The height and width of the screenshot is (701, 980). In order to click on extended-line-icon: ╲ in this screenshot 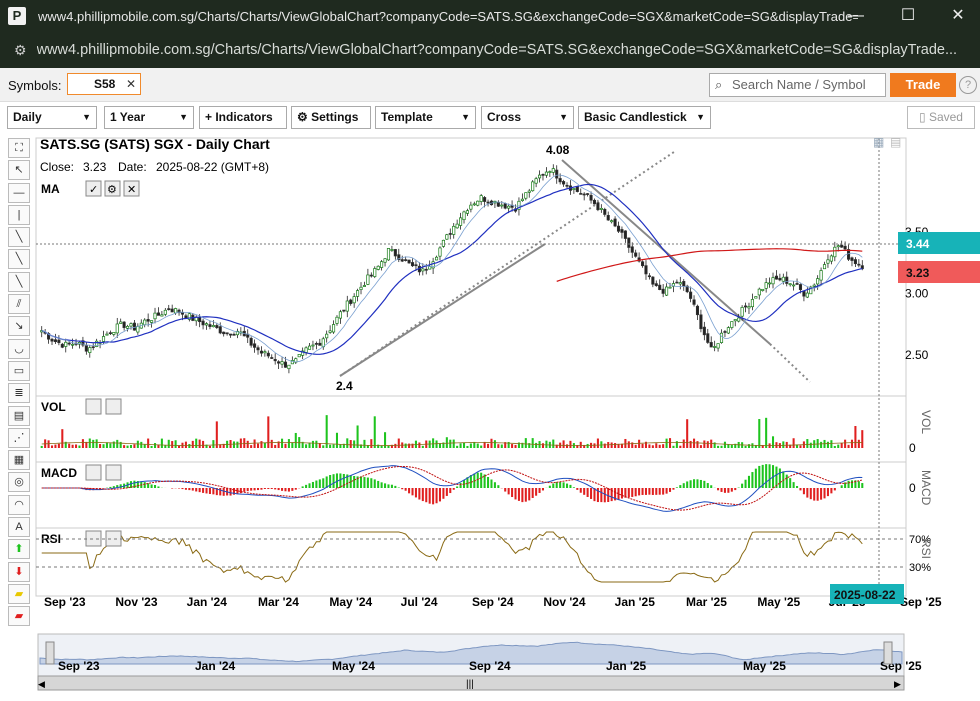, I will do `click(19, 281)`.